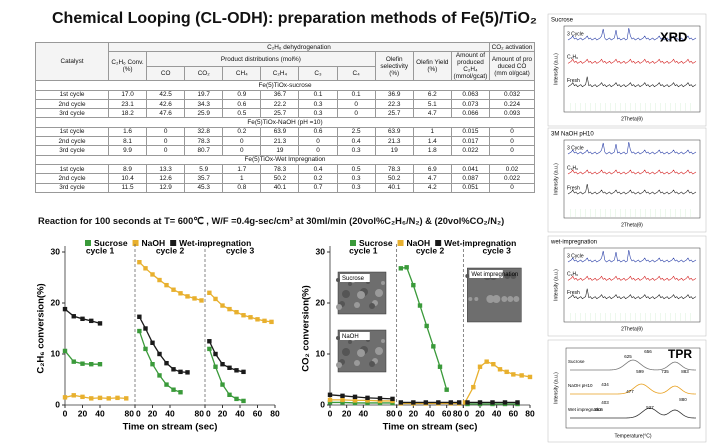 This screenshot has height=447, width=713. Describe the element at coordinates (573, 81) in the screenshot. I see `xrd-trace-label: Fresh` at that location.